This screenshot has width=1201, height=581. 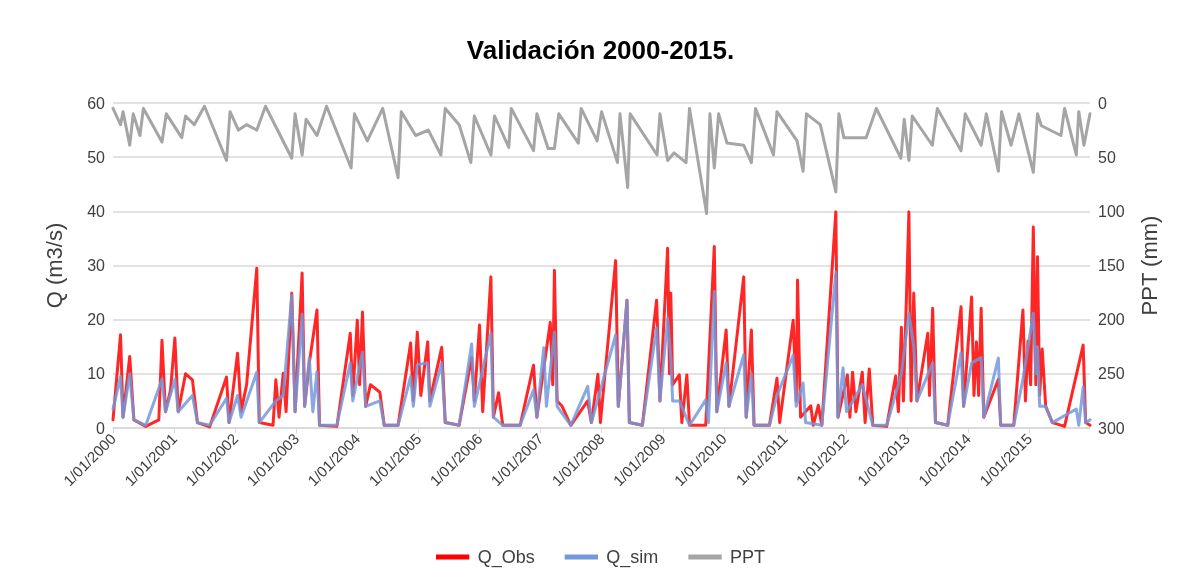 What do you see at coordinates (1111, 374) in the screenshot?
I see `y2-tick-label: 250` at bounding box center [1111, 374].